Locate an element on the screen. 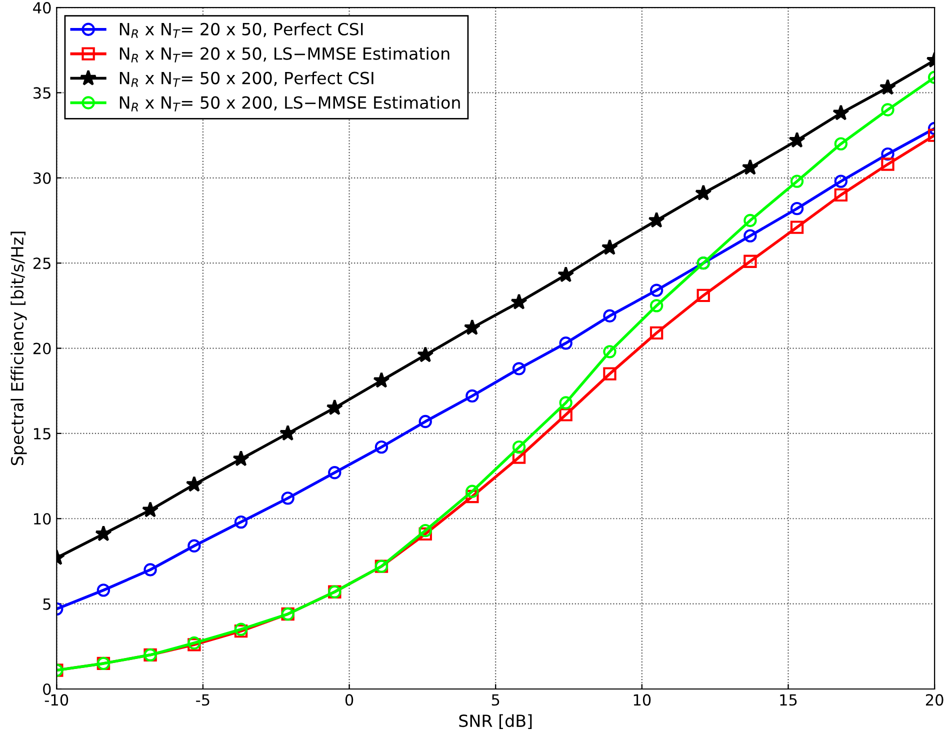 The height and width of the screenshot is (753, 944). legend-label: N$_{R}$ x N$_{T}$= 50 x 200, LS−MMSE Estimation is located at coordinates (290, 104).